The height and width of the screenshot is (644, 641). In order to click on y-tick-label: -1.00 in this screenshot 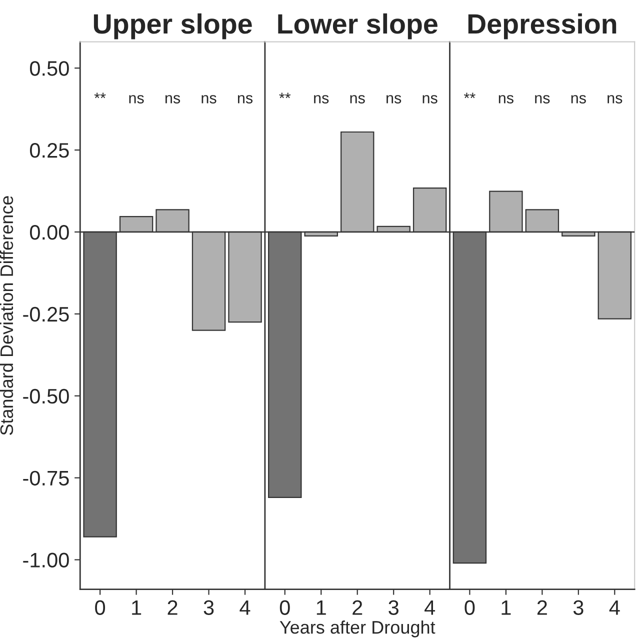, I will do `click(46, 560)`.